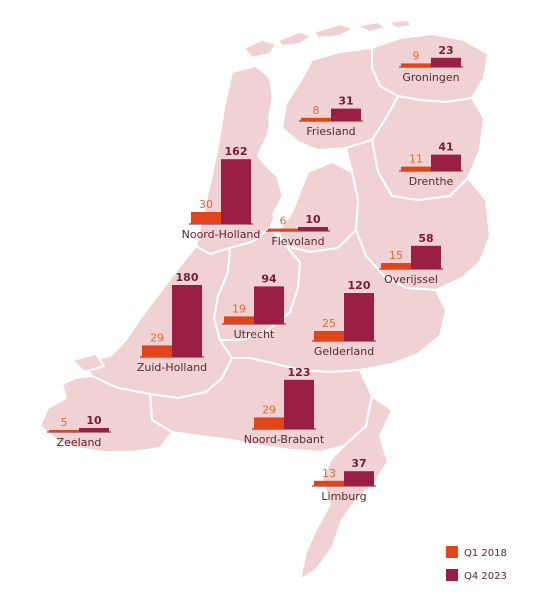  Describe the element at coordinates (452, 575) in the screenshot. I see `legend-swatch-q4` at that location.